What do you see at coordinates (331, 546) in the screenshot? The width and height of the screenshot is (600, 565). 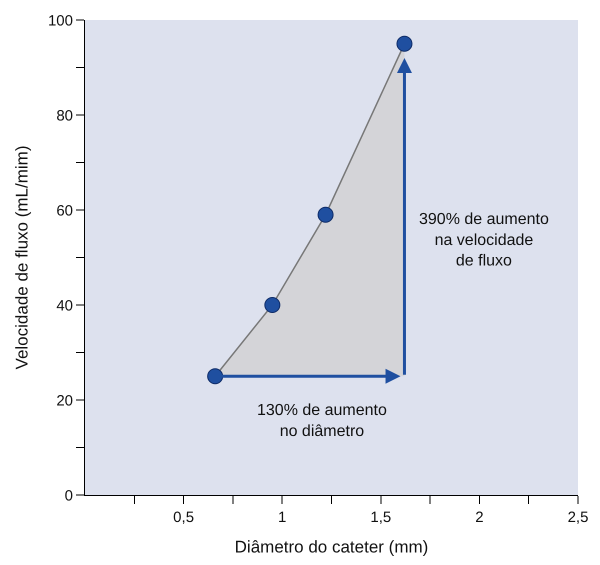 I see `x-axis-title: Diâmetro do cateter (mm)` at bounding box center [331, 546].